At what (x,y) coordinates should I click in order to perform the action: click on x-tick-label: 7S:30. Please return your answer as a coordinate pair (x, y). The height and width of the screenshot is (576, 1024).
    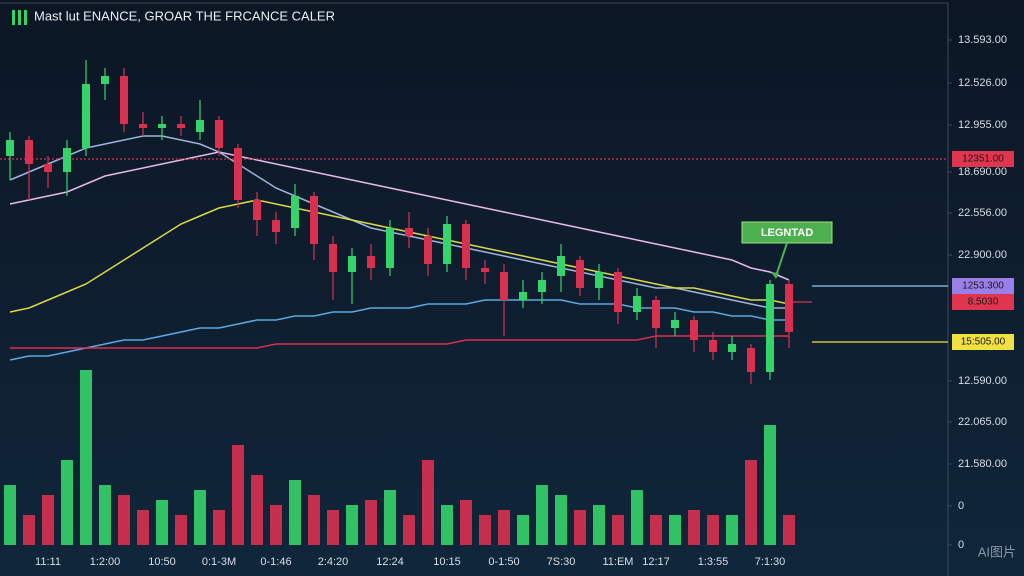
    Looking at the image, I should click on (561, 562).